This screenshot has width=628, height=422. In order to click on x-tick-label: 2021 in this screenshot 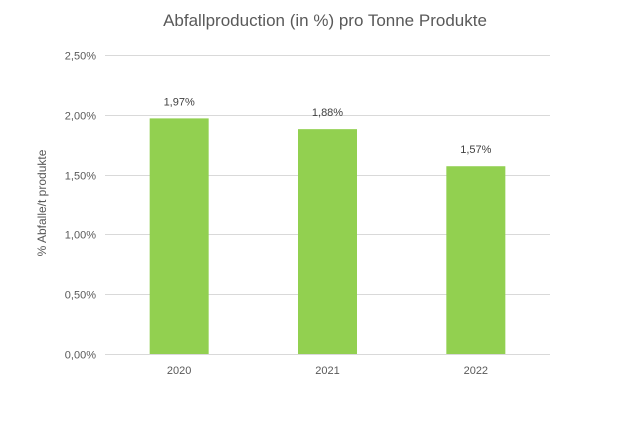, I will do `click(327, 371)`.